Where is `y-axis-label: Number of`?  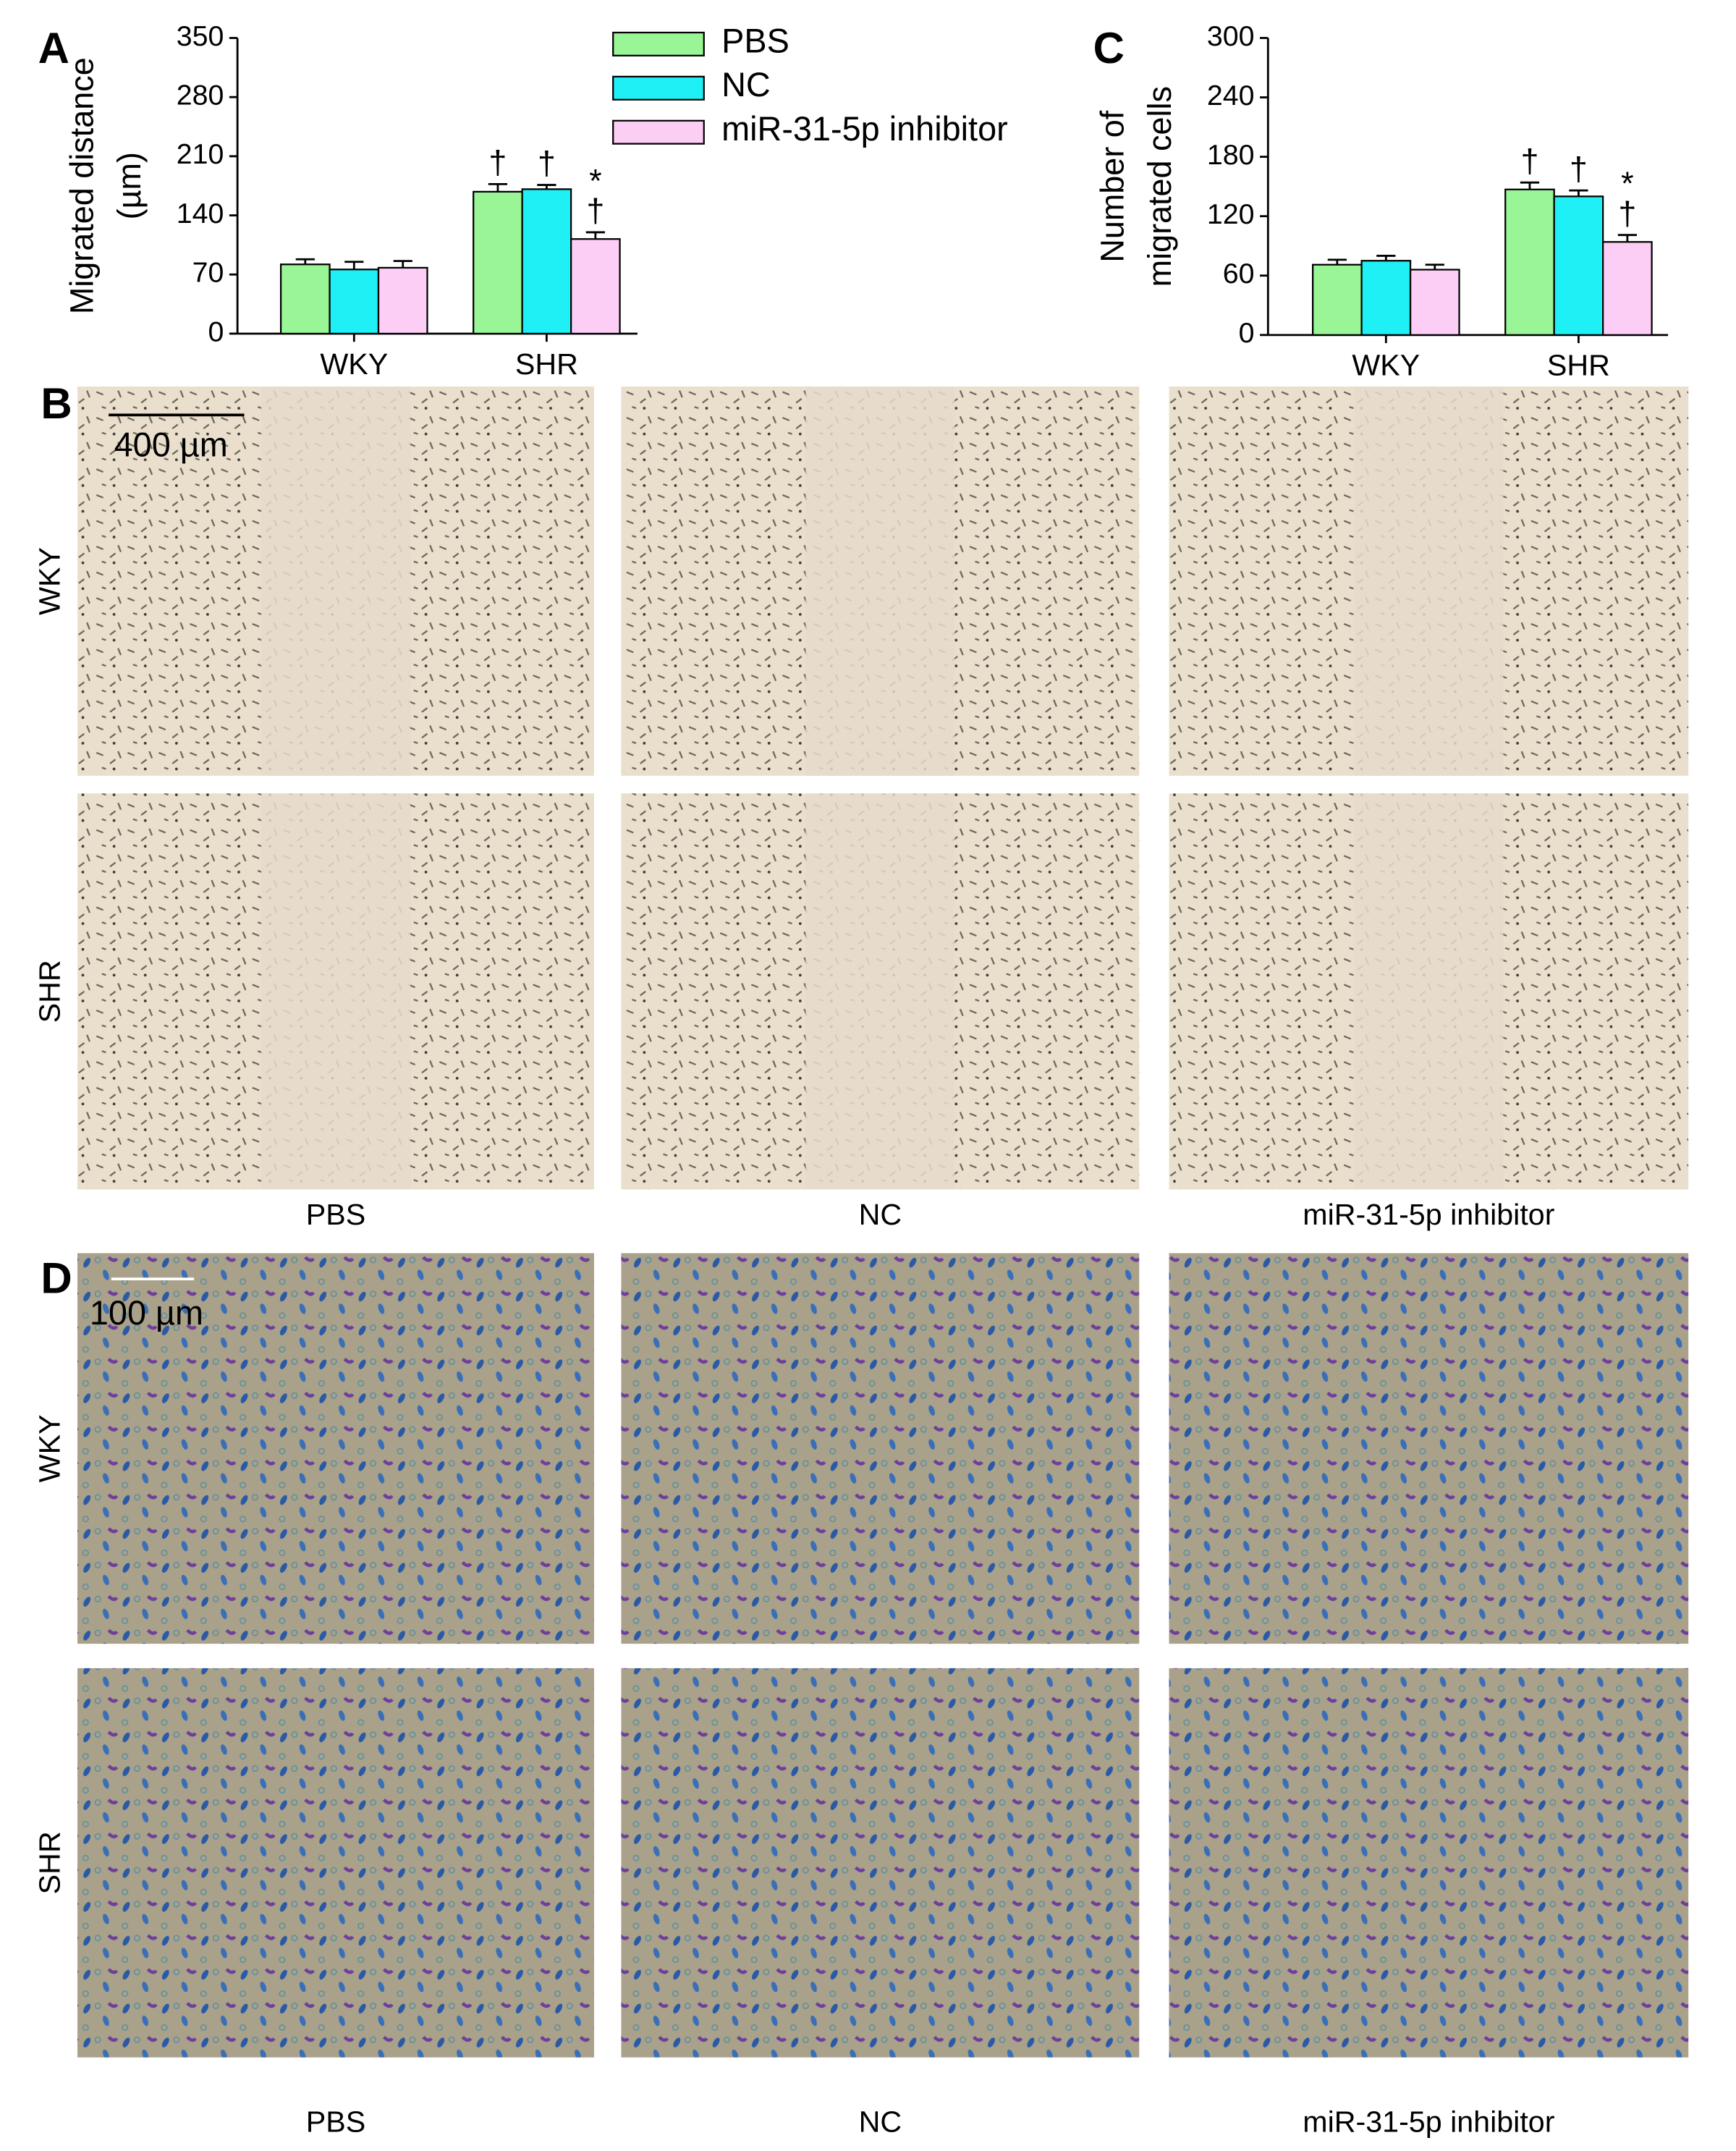 y-axis-label: Number of is located at coordinates (1111, 186).